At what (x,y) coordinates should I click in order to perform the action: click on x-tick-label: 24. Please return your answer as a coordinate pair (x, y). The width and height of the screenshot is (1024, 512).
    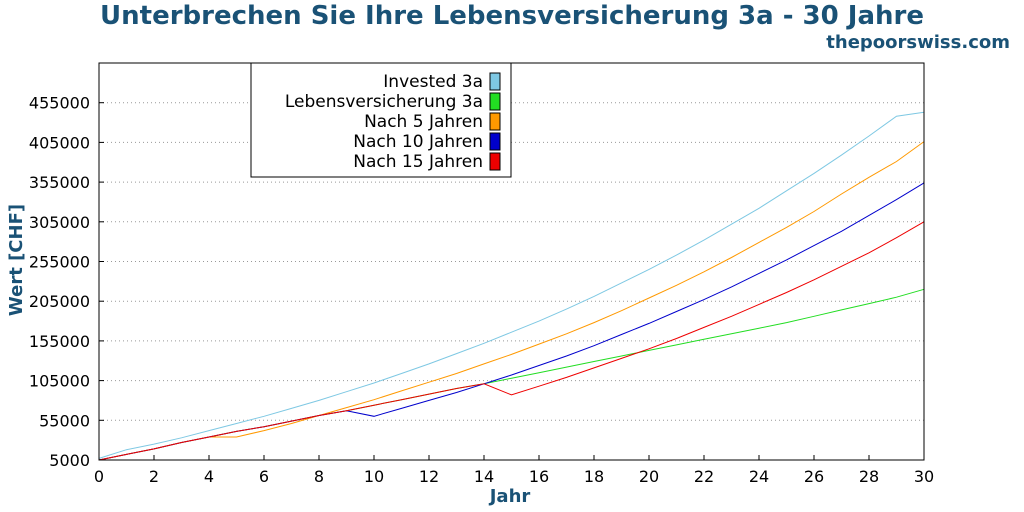
    Looking at the image, I should click on (759, 476).